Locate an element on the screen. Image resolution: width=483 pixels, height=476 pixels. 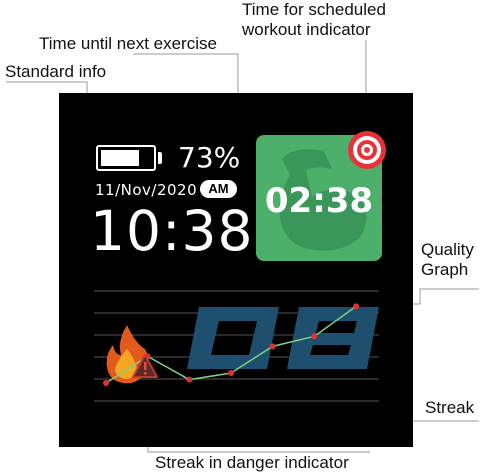
warning-triangle-icon is located at coordinates (145, 366).